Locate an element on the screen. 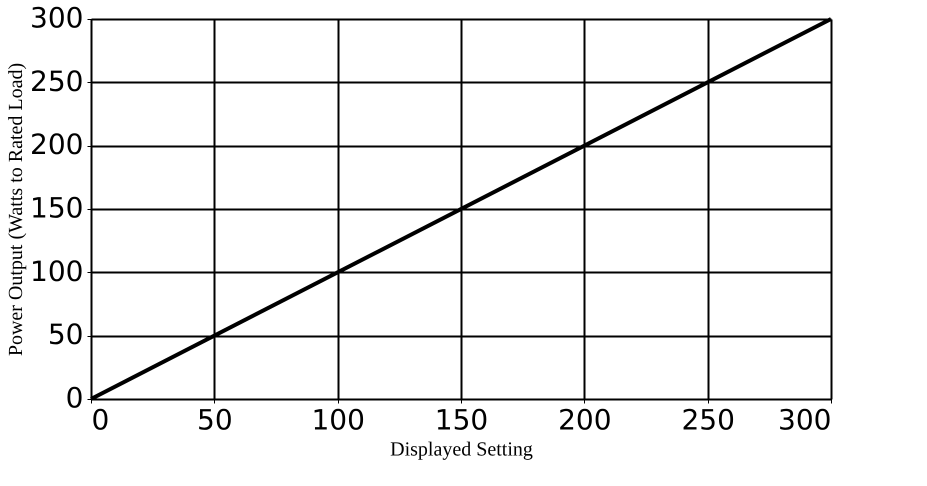 Image resolution: width=927 pixels, height=486 pixels. x-tick-label: 300 is located at coordinates (805, 420).